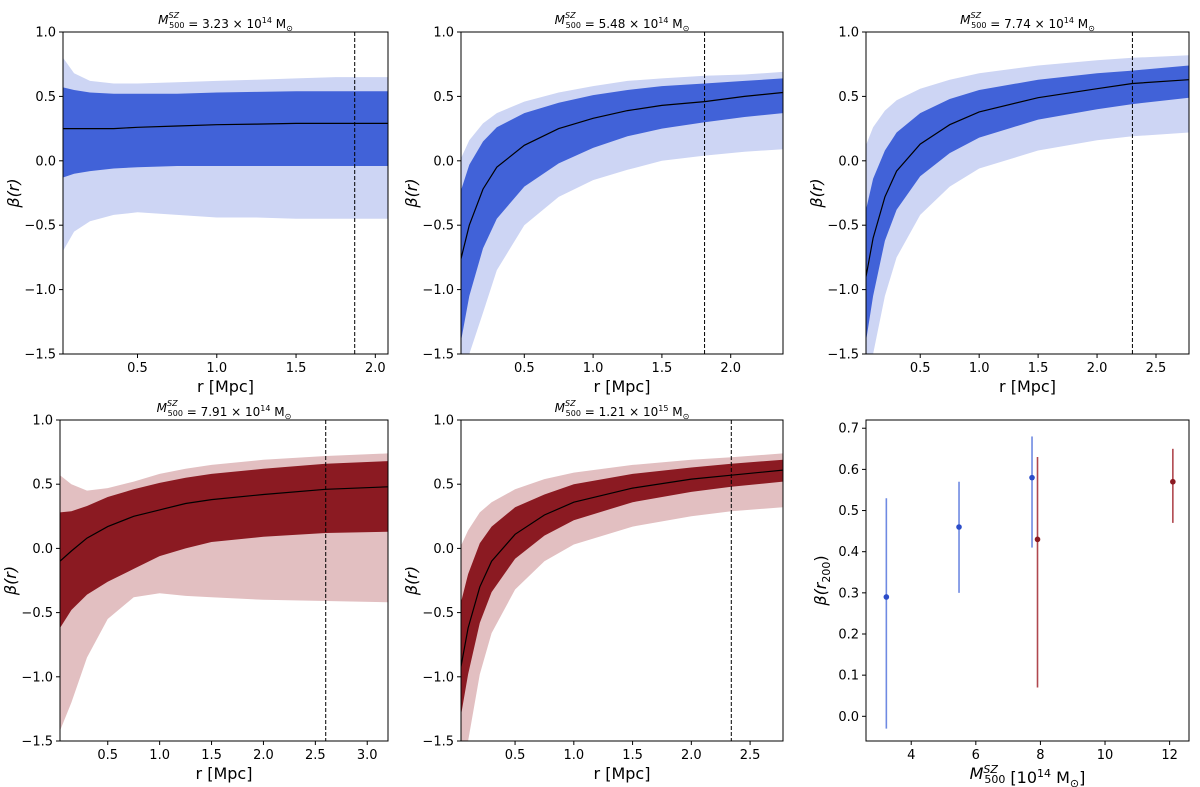  Describe the element at coordinates (990, 769) in the screenshot. I see `xlabel-mass-superscript: SZ` at that location.